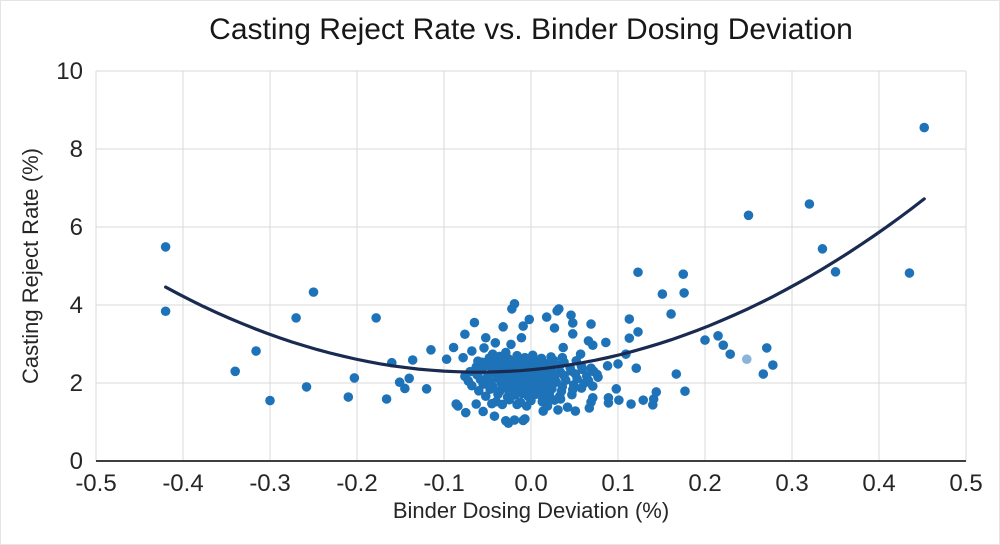 The height and width of the screenshot is (545, 1000). What do you see at coordinates (182, 483) in the screenshot?
I see `x-tick-label: -0.4` at bounding box center [182, 483].